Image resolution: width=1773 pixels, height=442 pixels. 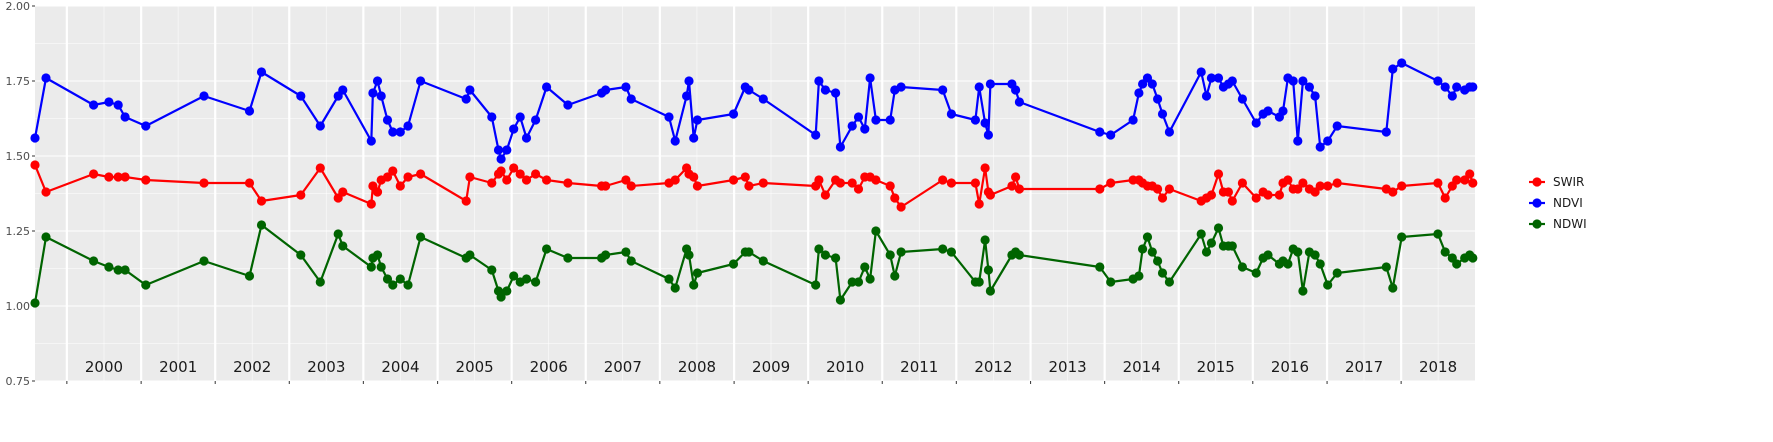 What do you see at coordinates (623, 367) in the screenshot?
I see `year-label: 2007` at bounding box center [623, 367].